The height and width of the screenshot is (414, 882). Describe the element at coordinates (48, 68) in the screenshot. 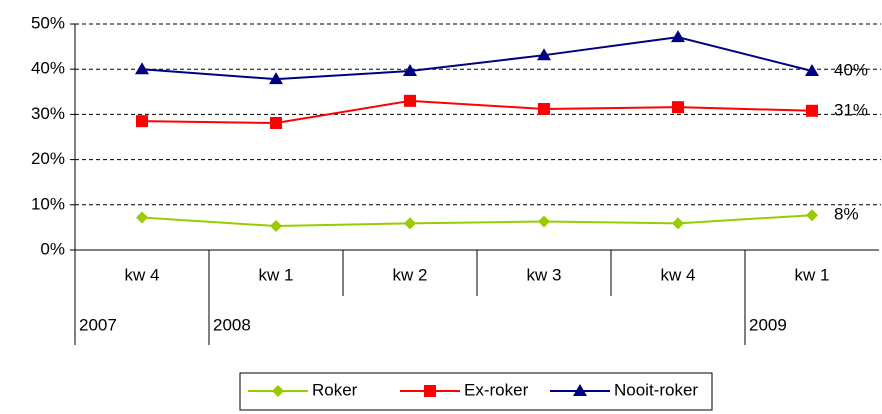

I see `y-tick-label: 40%` at that location.